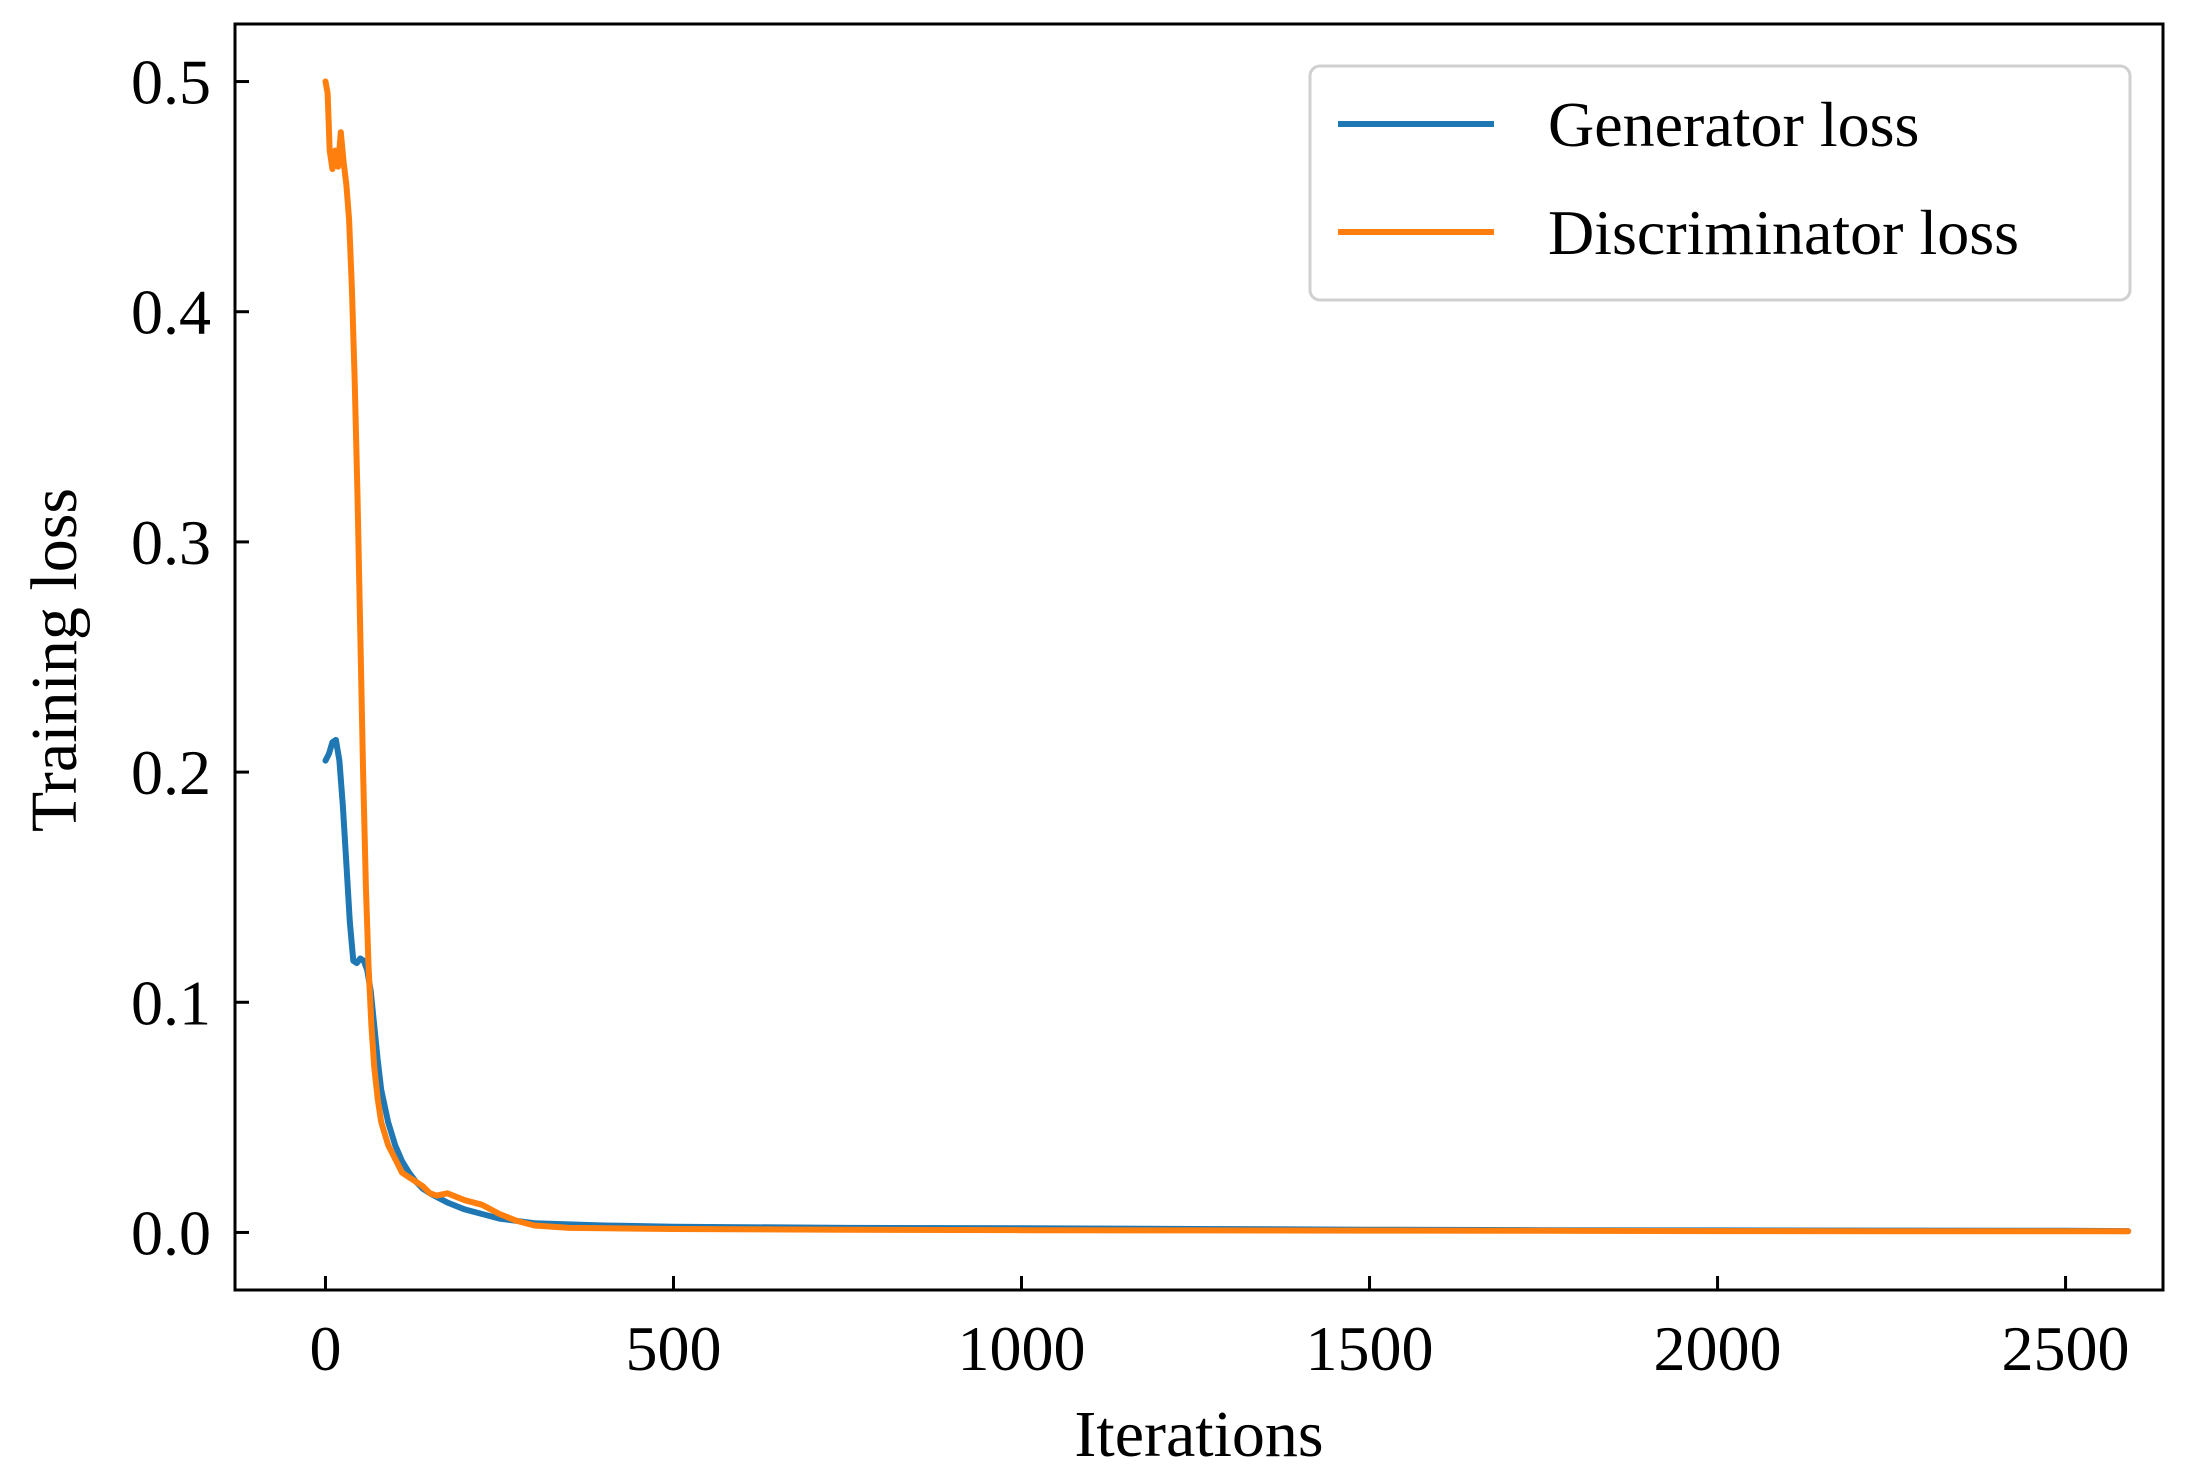 The width and height of the screenshot is (2188, 1472). What do you see at coordinates (673, 1348) in the screenshot?
I see `x-tick-label-500: 500` at bounding box center [673, 1348].